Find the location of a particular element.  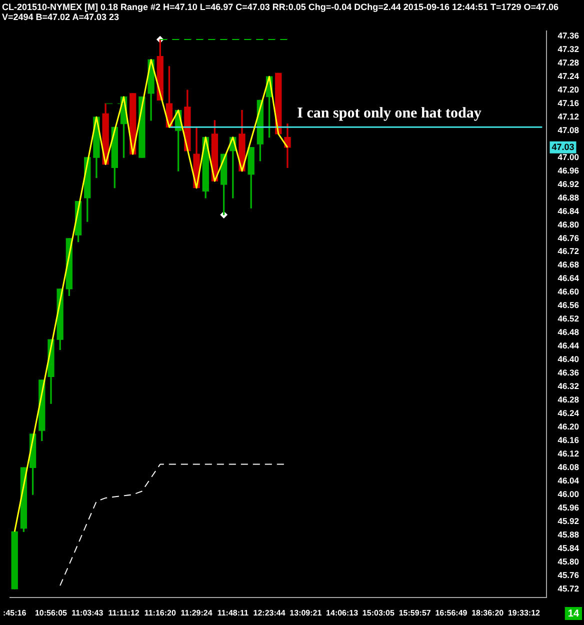

y-tick-label: 46.04 is located at coordinates (569, 480).